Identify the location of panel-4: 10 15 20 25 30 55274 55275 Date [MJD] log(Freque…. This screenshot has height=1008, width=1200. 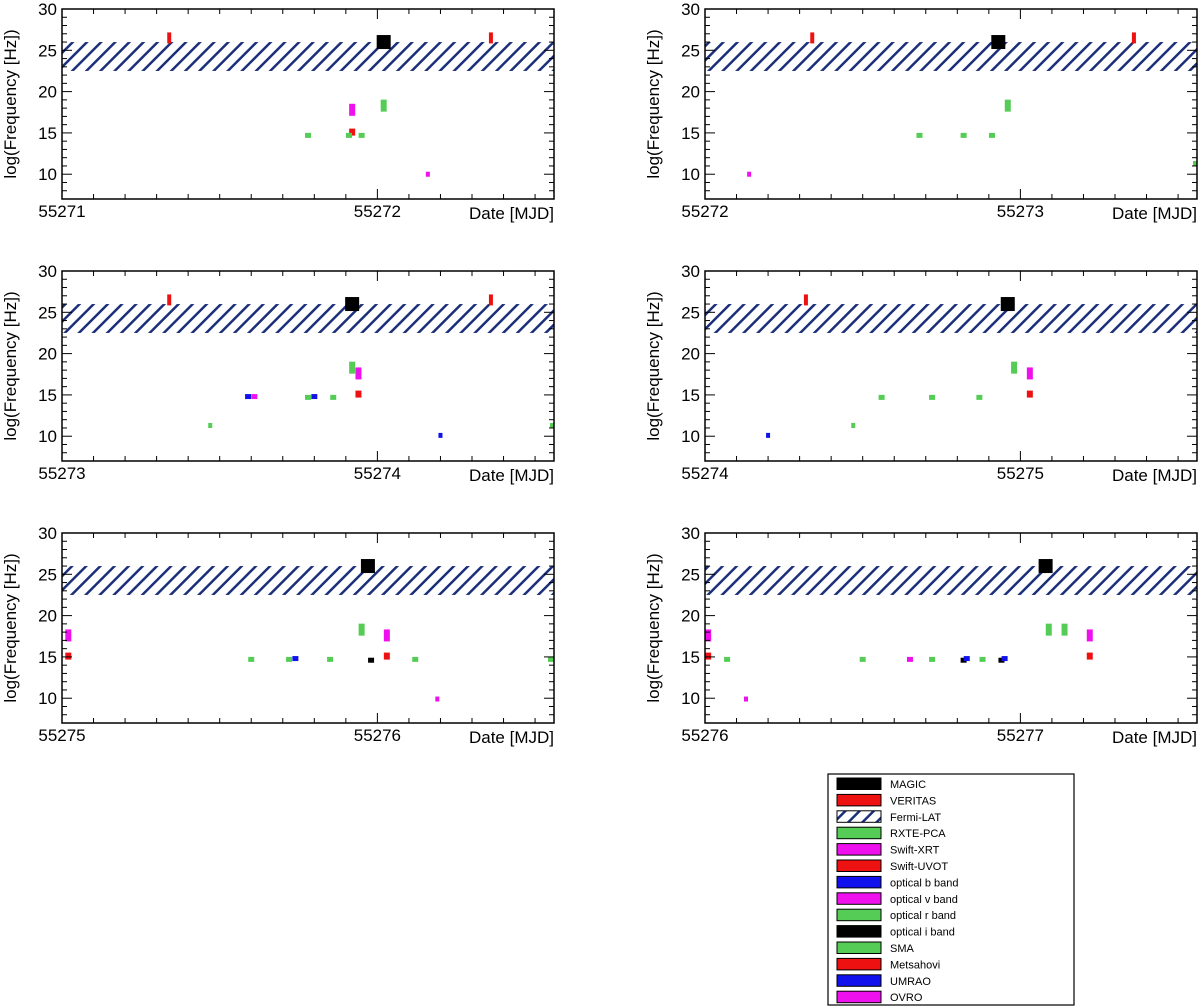
(921, 373).